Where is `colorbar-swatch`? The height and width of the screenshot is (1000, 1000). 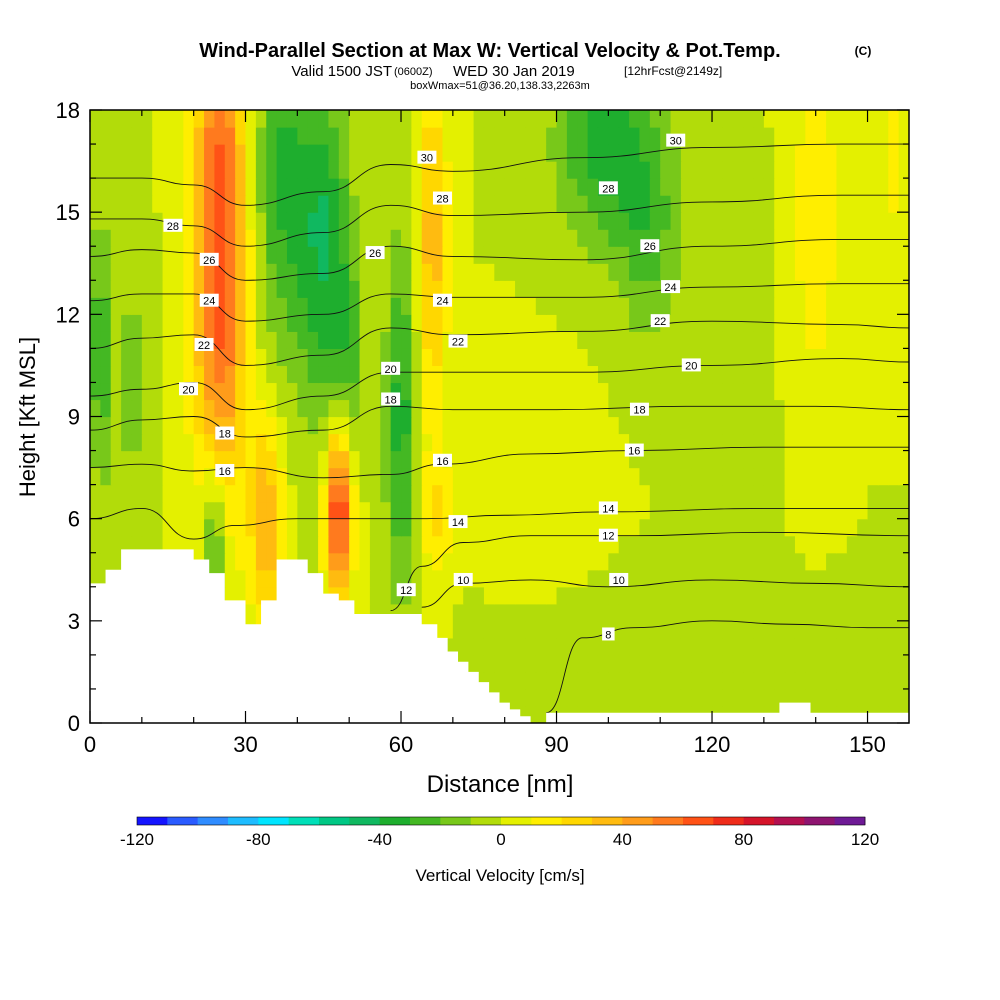
colorbar-swatch is located at coordinates (183, 821).